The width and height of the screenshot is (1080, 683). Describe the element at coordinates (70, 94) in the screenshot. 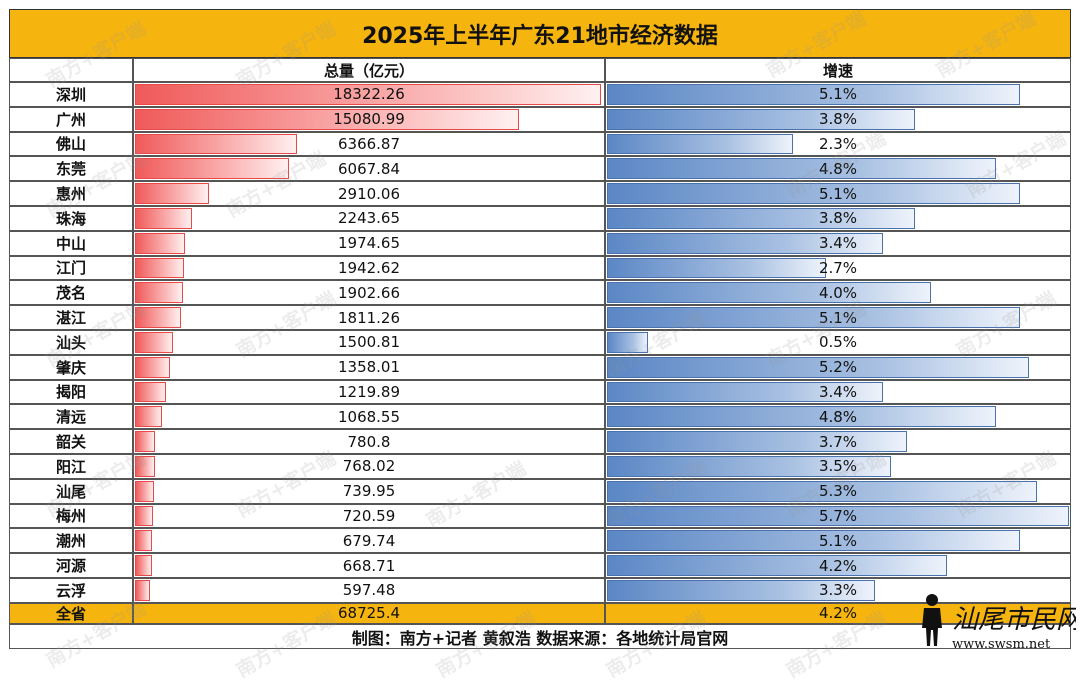

I see `city-label: 深圳` at that location.